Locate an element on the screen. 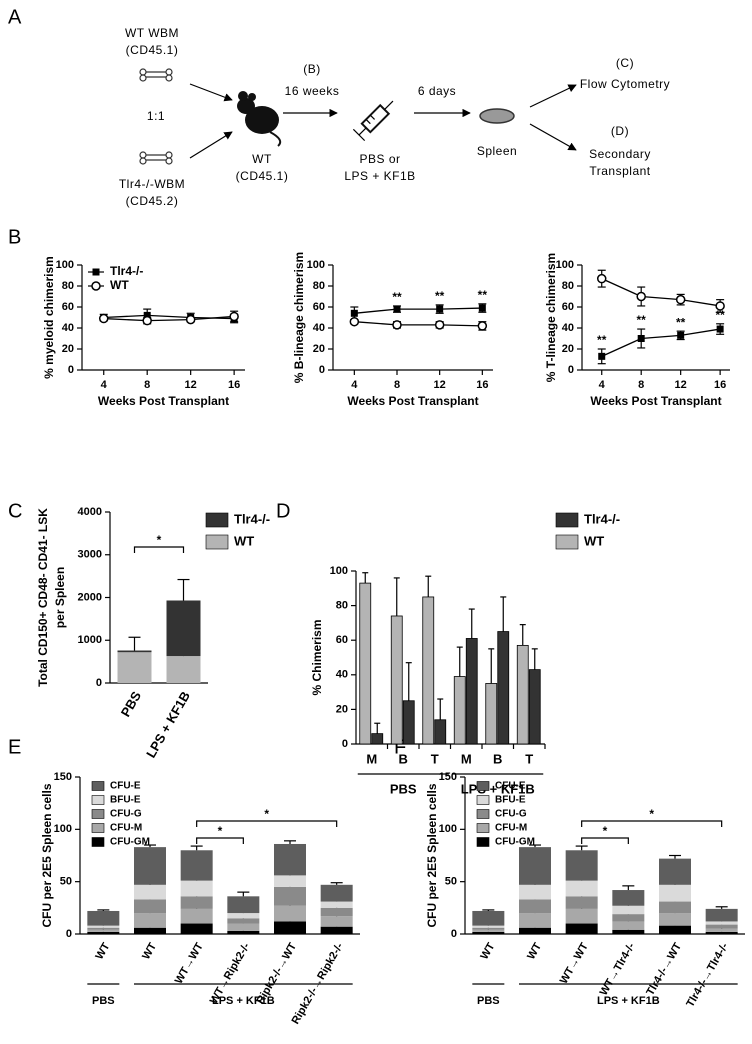 Image resolution: width=752 pixels, height=1044 pixels. y-tick-label: 150 is located at coordinates (448, 777).